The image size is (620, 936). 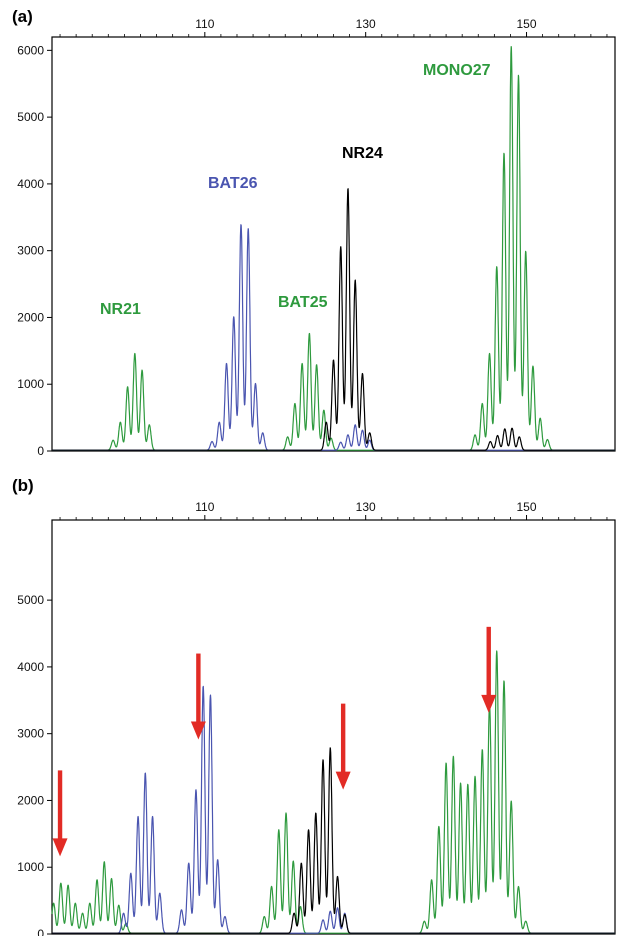 I want to click on panel-a-label: (a), so click(x=22, y=16).